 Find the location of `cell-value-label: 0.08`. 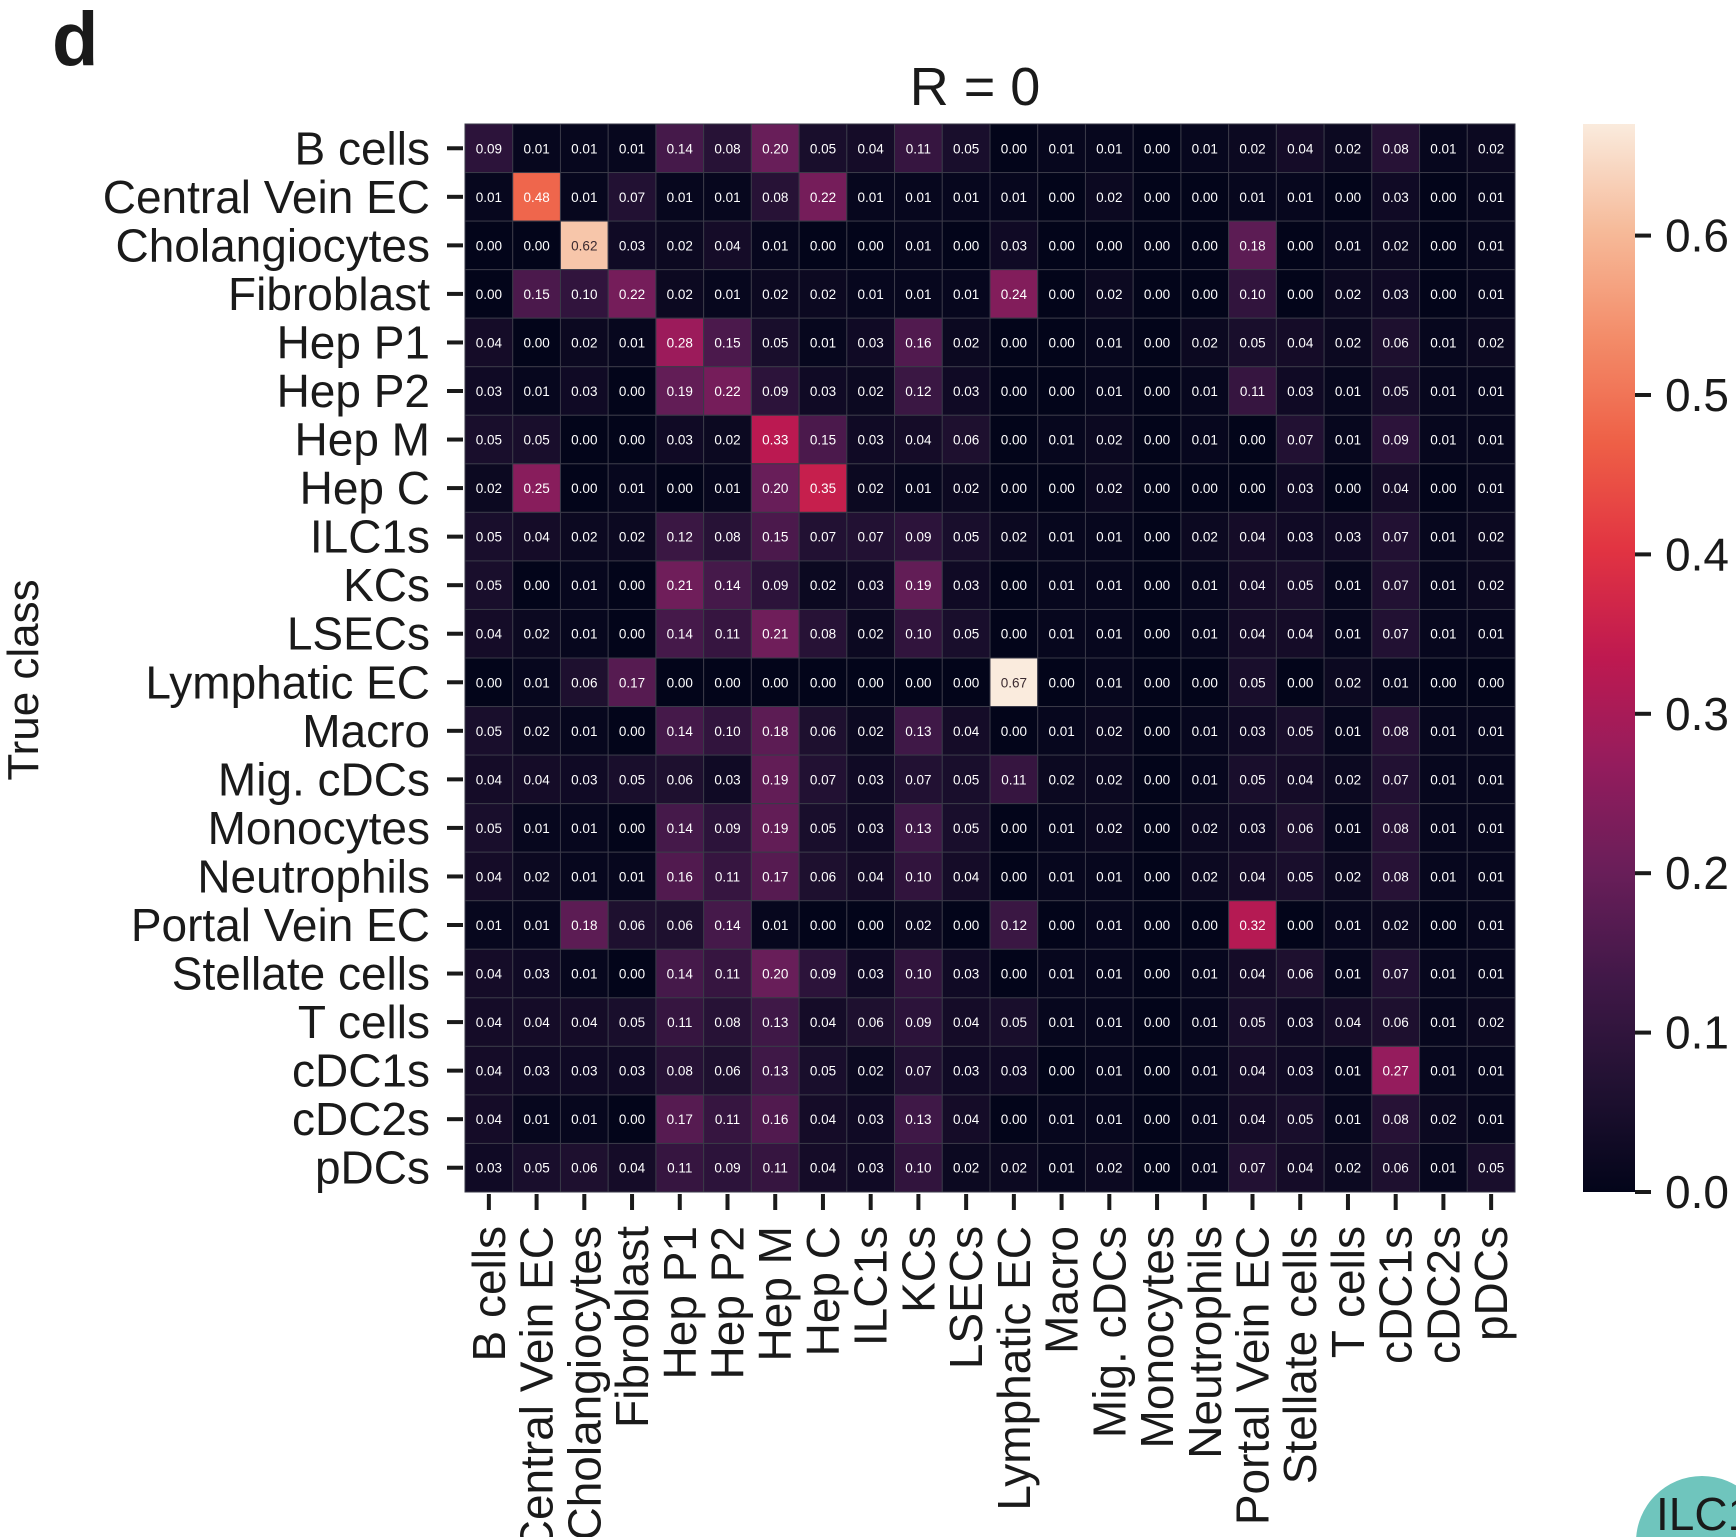

cell-value-label: 0.08 is located at coordinates (1396, 876).